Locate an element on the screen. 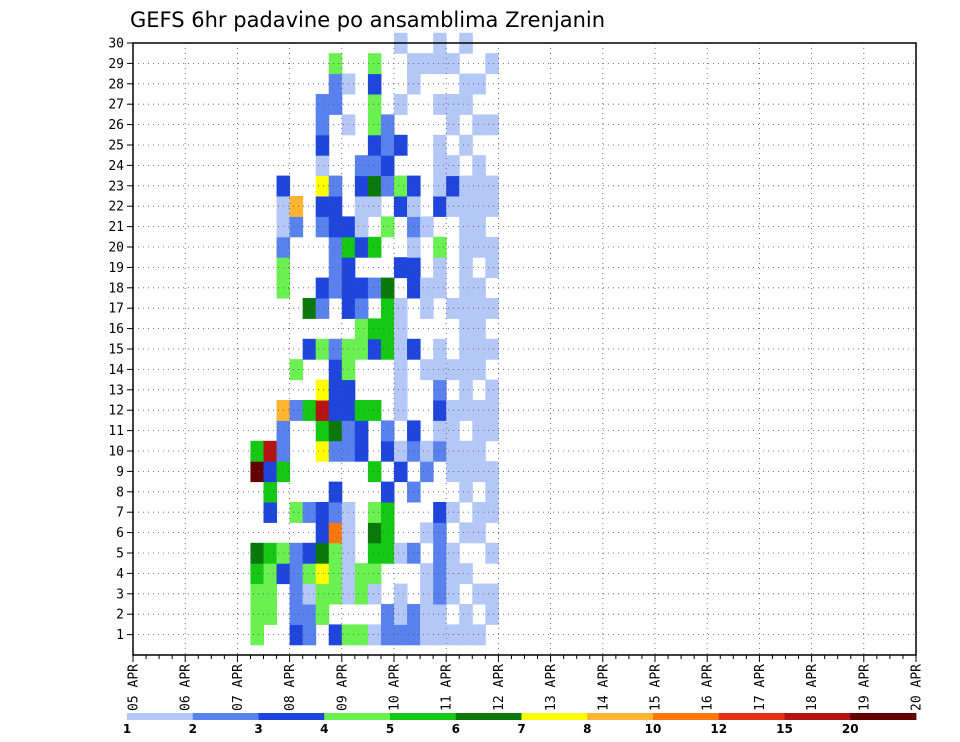 Image resolution: width=960 pixels, height=742 pixels. y-tick-label: 11 is located at coordinates (116, 431).